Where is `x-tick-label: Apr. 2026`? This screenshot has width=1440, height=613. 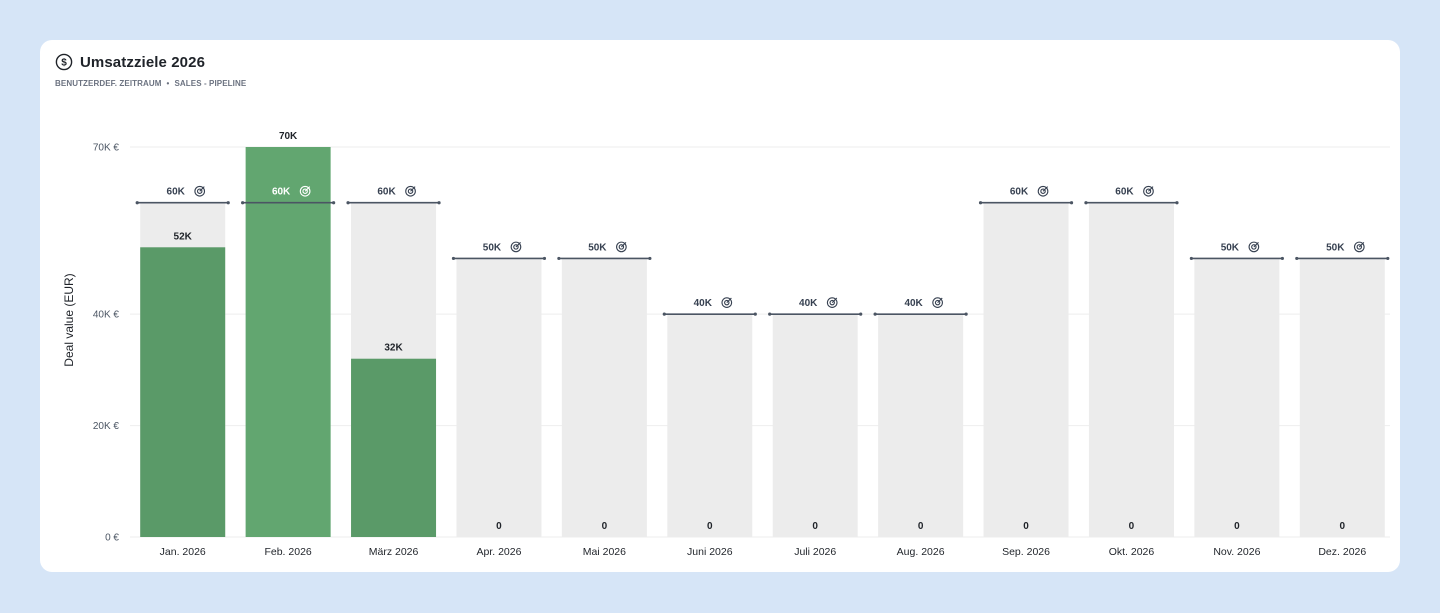 x-tick-label: Apr. 2026 is located at coordinates (498, 552).